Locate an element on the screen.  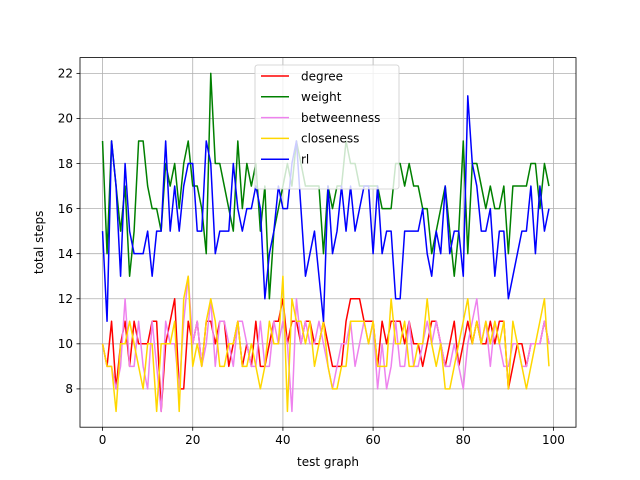
legend: degree weight betweenness closeness rl is located at coordinates (327, 127).